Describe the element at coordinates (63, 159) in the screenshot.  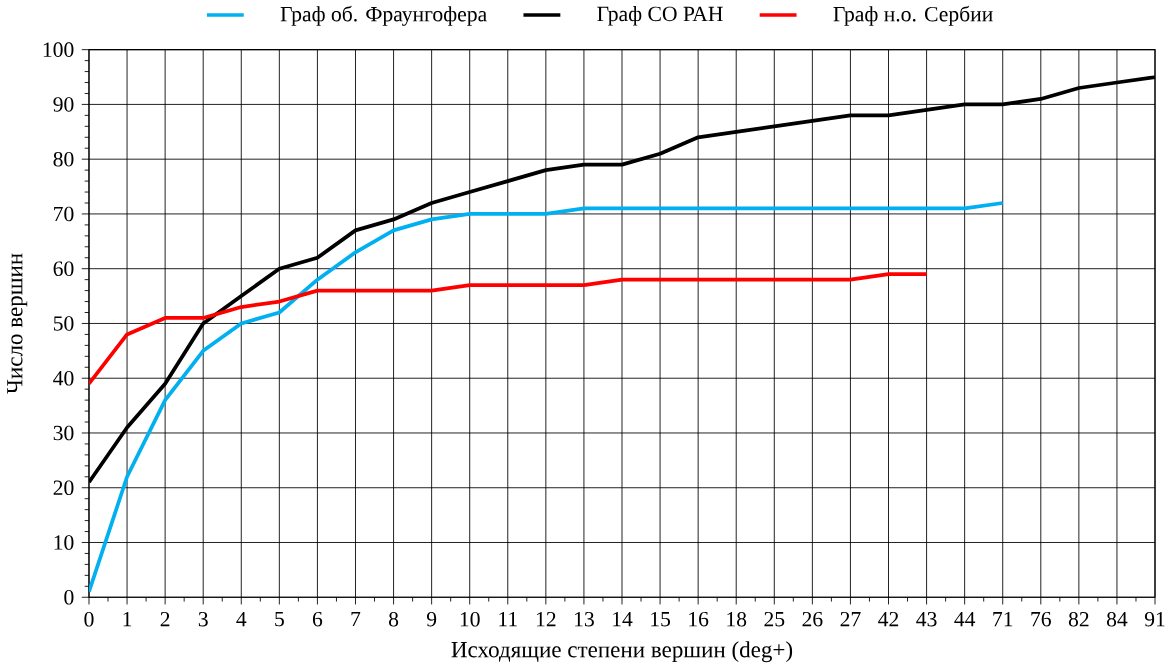
I see `y-tick-label: 80` at that location.